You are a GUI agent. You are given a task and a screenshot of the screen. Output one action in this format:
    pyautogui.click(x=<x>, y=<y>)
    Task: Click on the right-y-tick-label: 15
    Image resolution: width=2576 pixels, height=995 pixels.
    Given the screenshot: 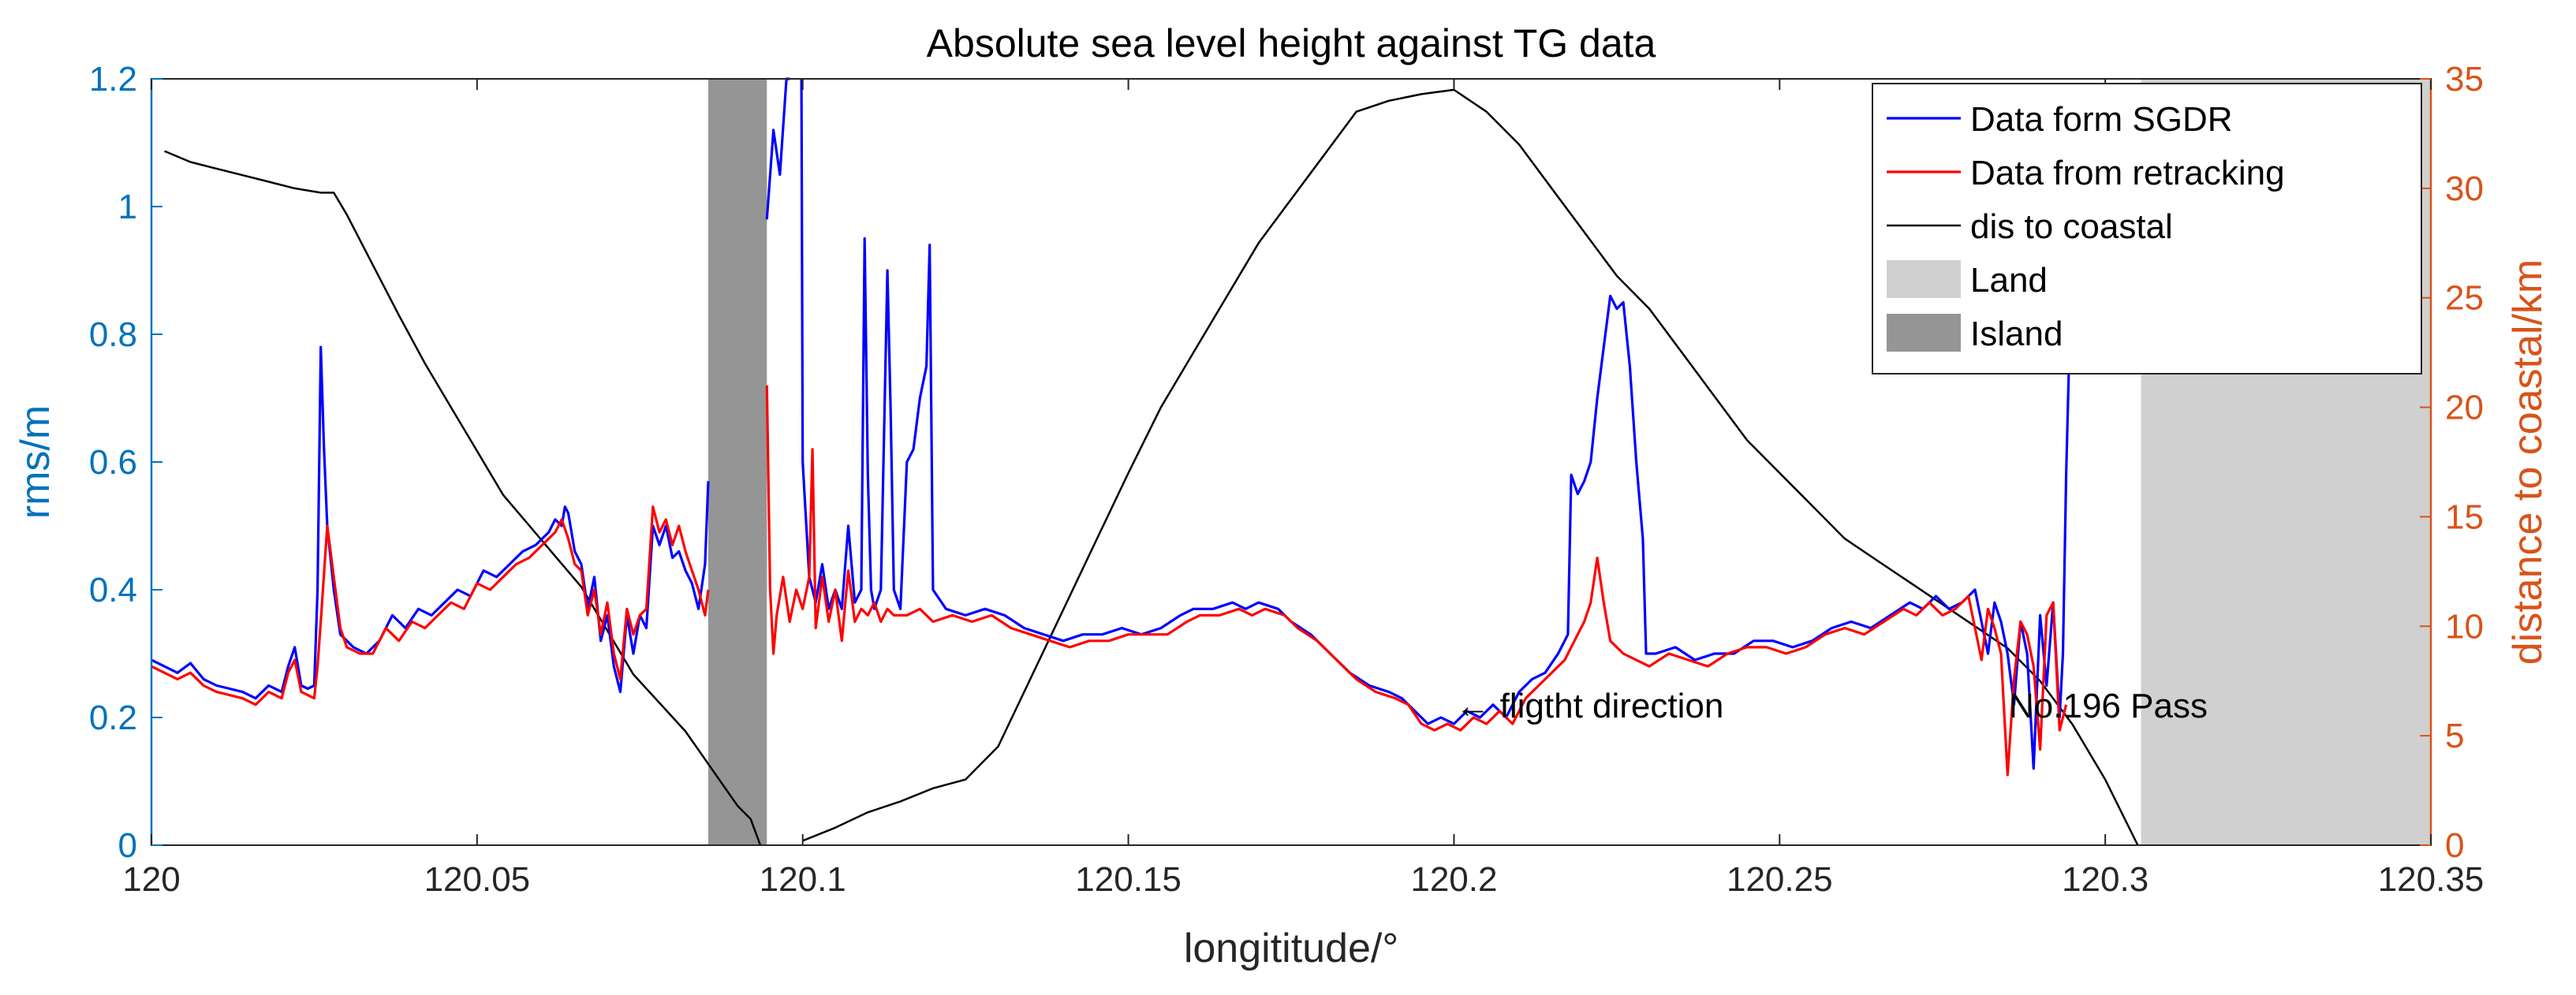 What is the action you would take?
    pyautogui.click(x=2464, y=517)
    